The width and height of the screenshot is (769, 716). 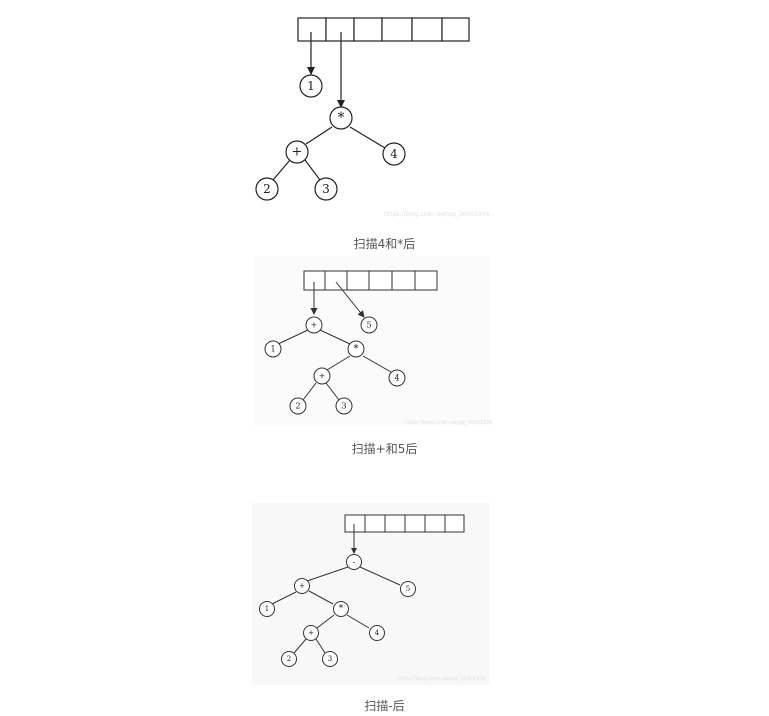 I want to click on figure-caption: 扫描-后, so click(x=384, y=706).